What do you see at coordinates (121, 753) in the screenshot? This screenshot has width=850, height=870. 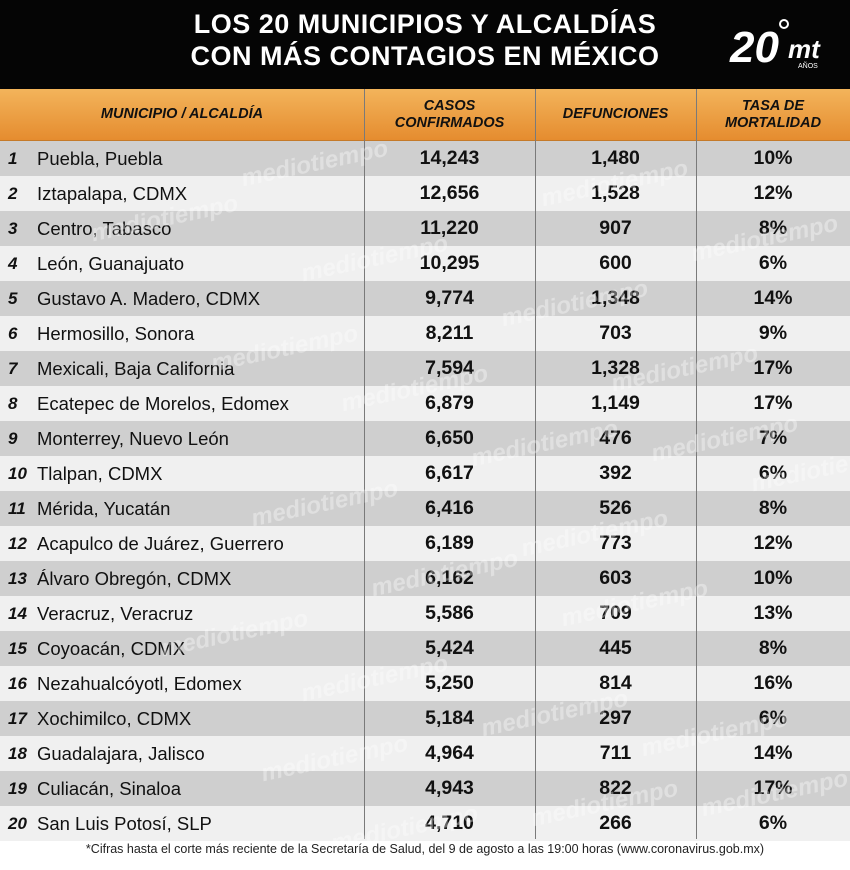 I see `row-municipio: Guadalajara, Jalisco` at bounding box center [121, 753].